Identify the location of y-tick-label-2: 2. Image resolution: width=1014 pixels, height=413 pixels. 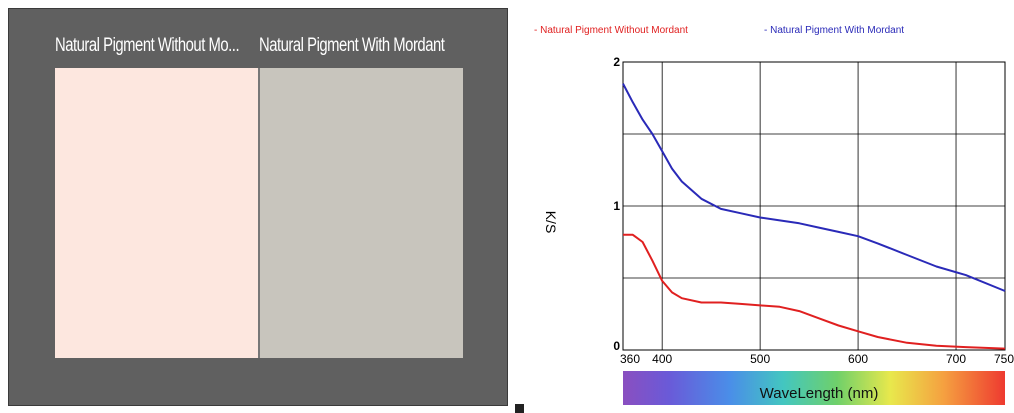
(616, 62).